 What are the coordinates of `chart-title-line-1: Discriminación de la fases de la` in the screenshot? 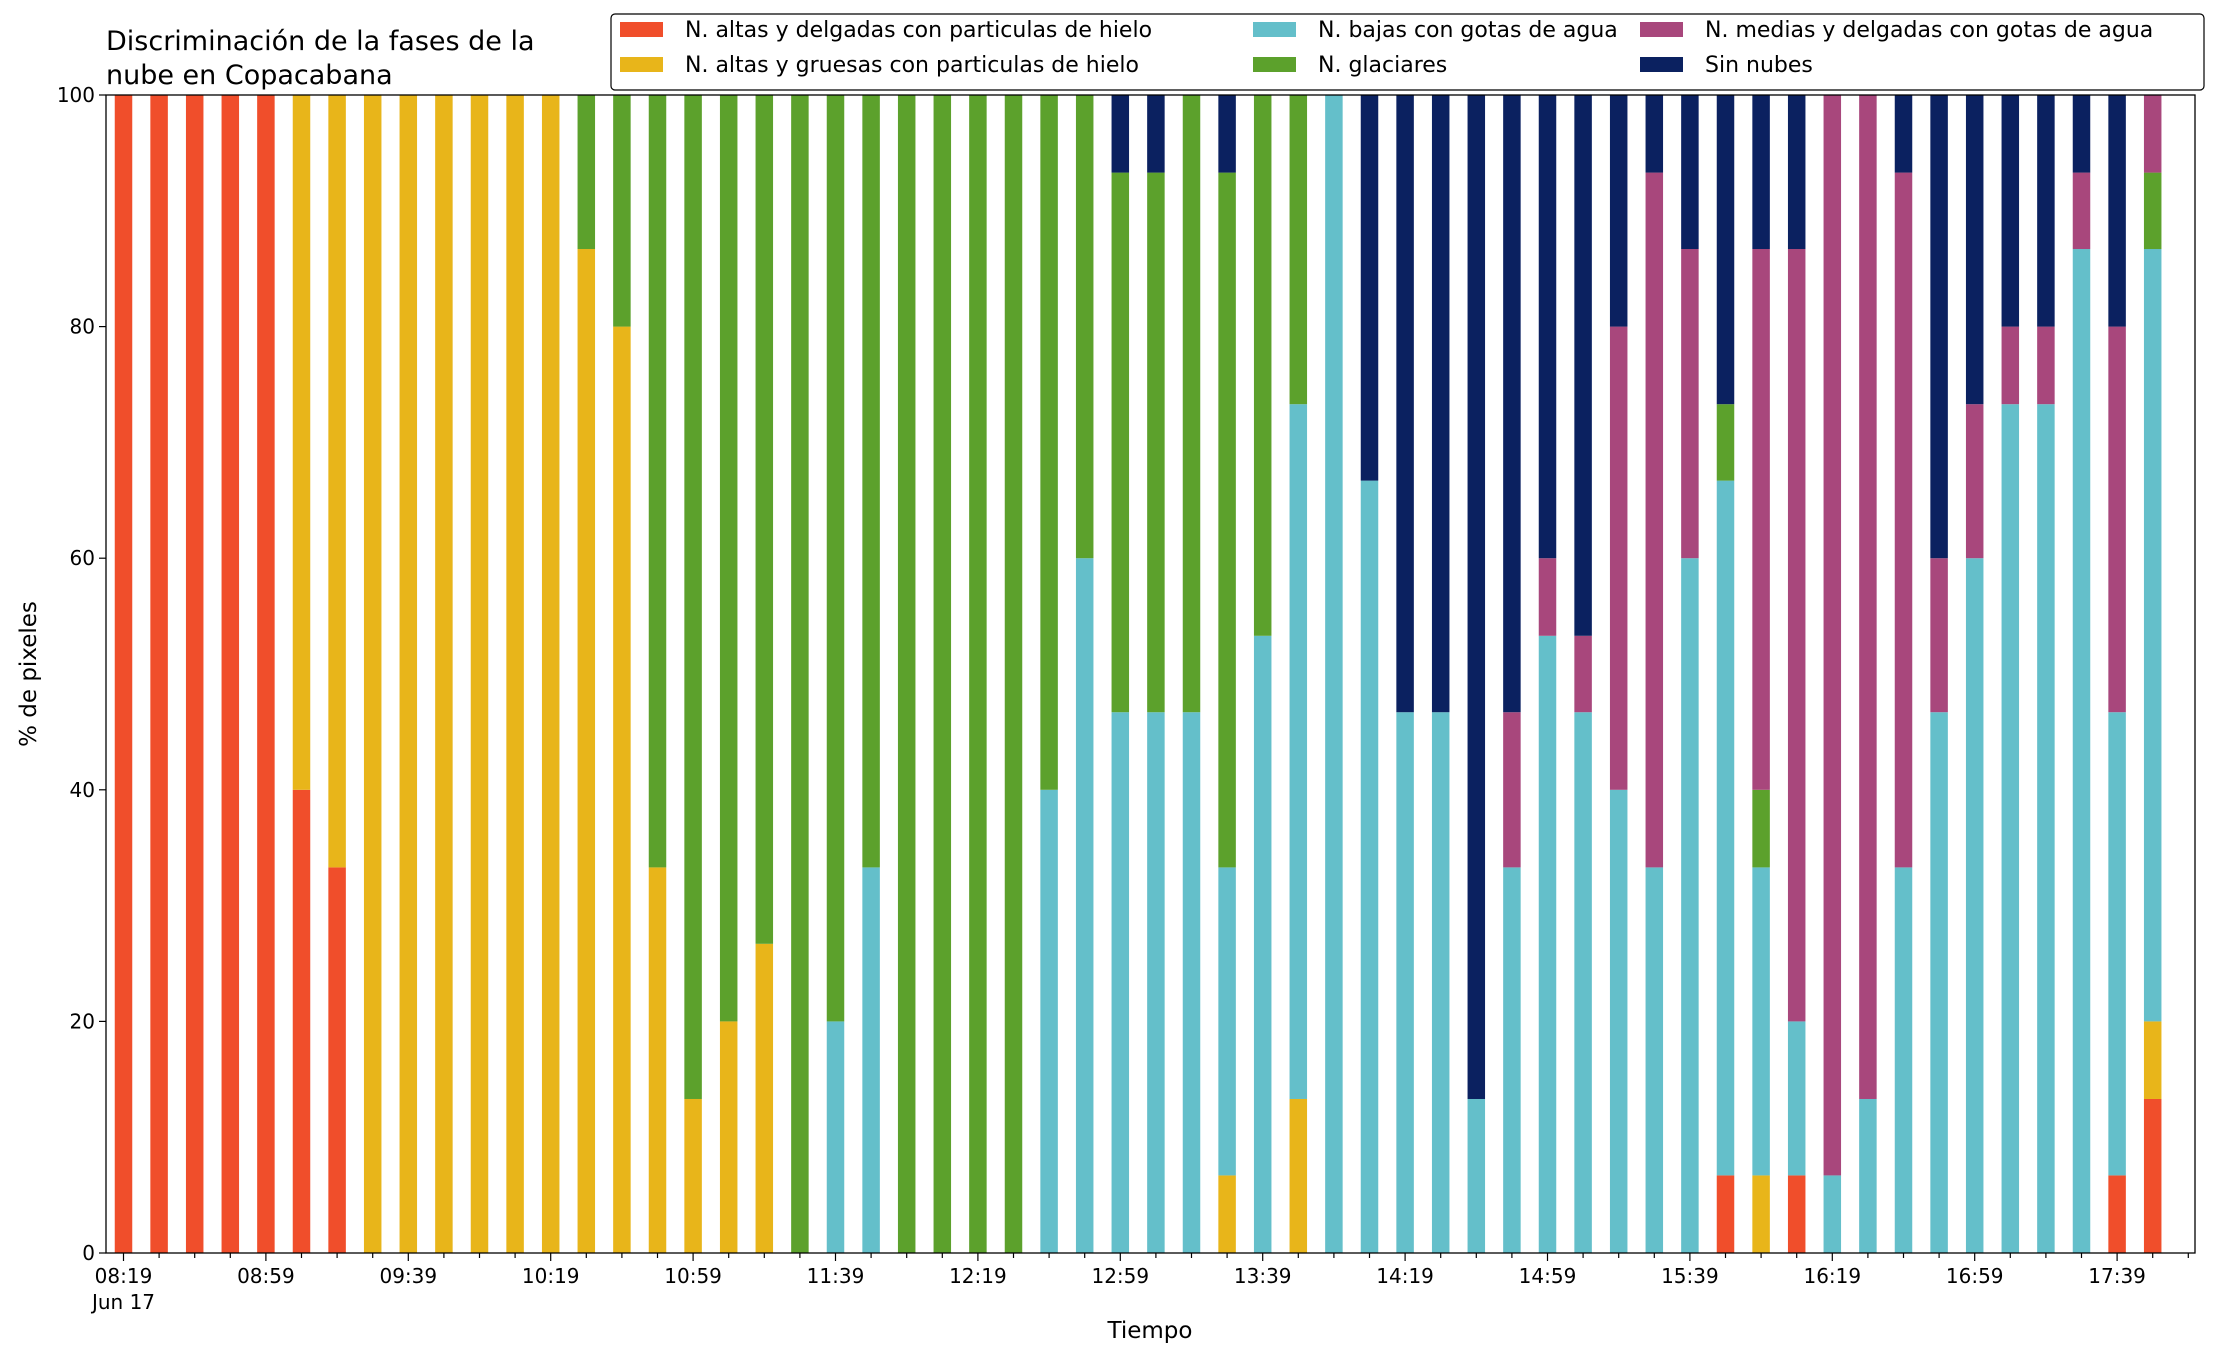 It's located at (320, 41).